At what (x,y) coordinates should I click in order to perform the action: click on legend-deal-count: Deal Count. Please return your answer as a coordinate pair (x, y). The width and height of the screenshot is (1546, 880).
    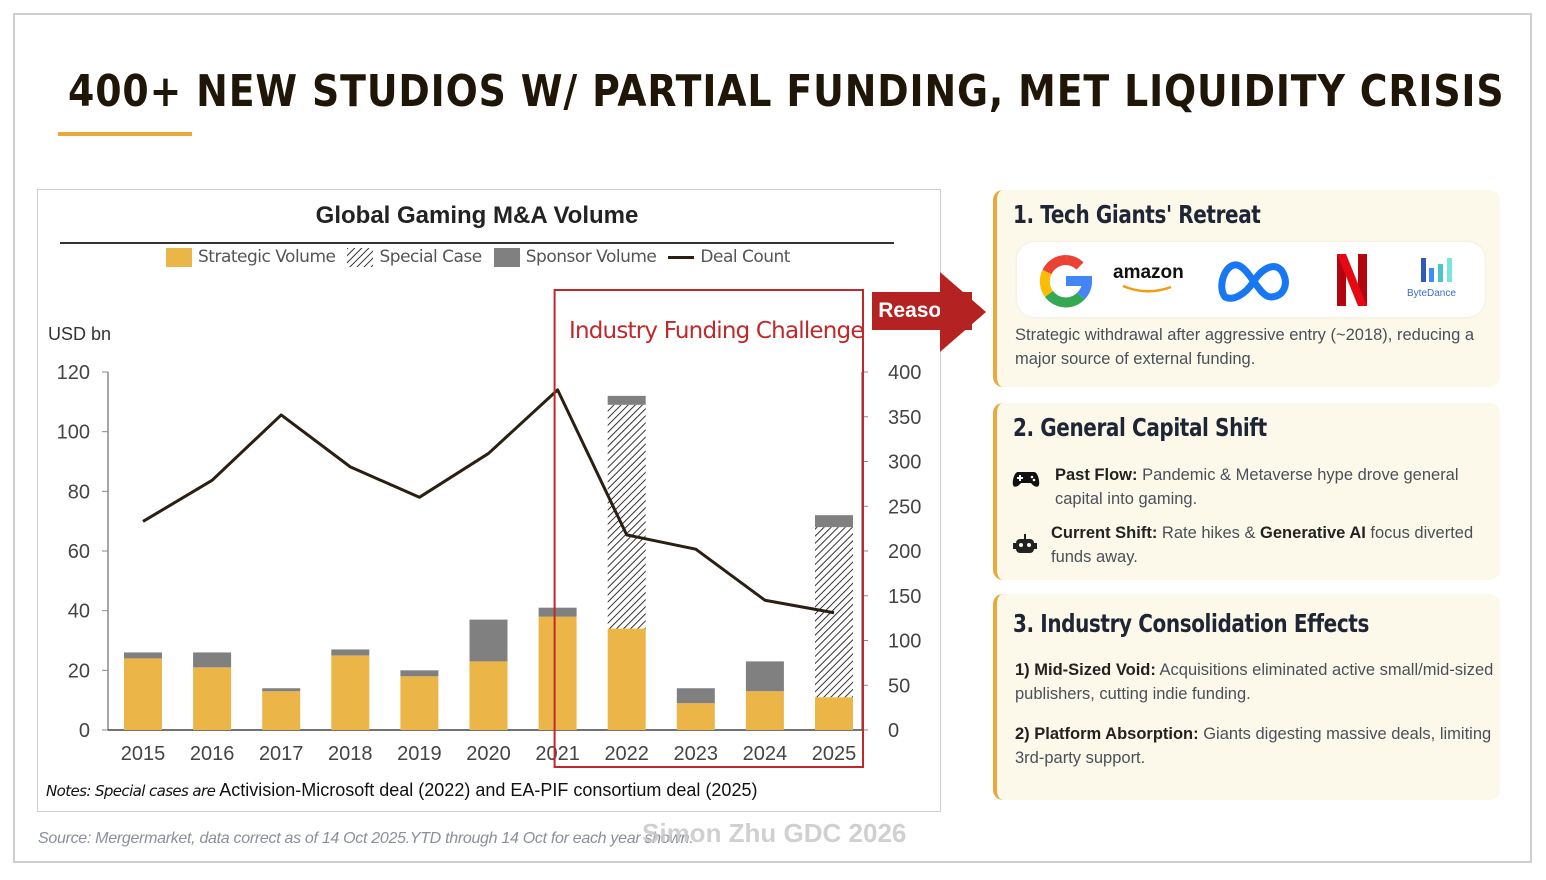
    Looking at the image, I should click on (729, 257).